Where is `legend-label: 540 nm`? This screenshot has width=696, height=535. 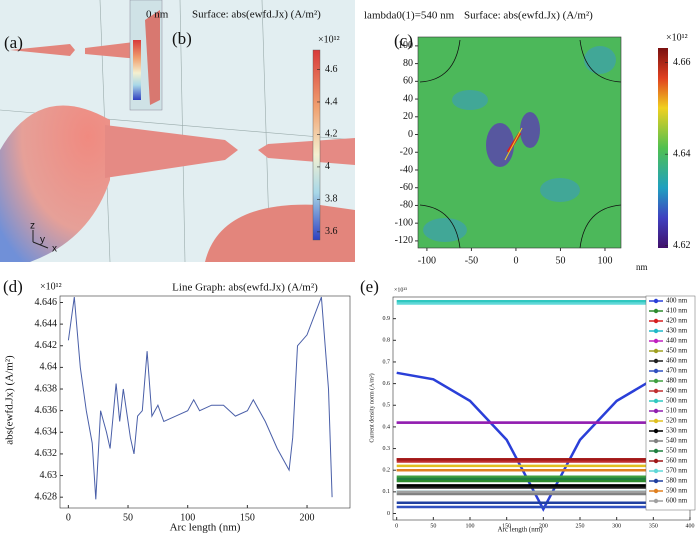 legend-label: 540 nm is located at coordinates (677, 441).